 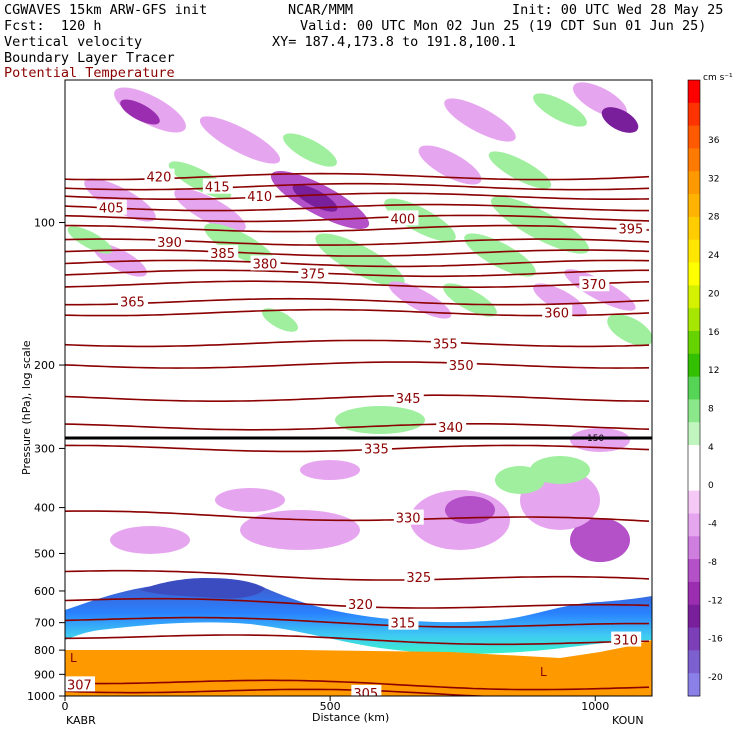 I want to click on theta-contour-label: 305, so click(x=365, y=694).